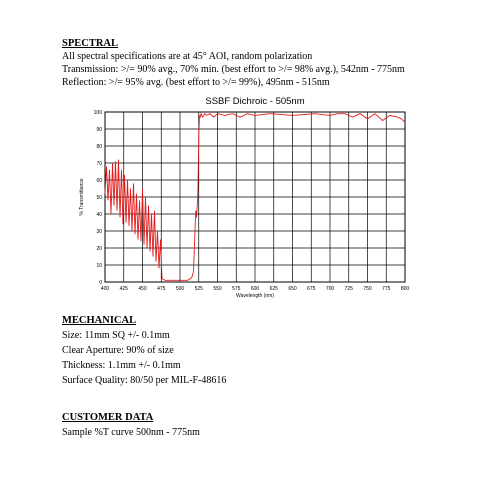 The height and width of the screenshot is (500, 500). What do you see at coordinates (100, 283) in the screenshot?
I see `y-tick-label: 0` at bounding box center [100, 283].